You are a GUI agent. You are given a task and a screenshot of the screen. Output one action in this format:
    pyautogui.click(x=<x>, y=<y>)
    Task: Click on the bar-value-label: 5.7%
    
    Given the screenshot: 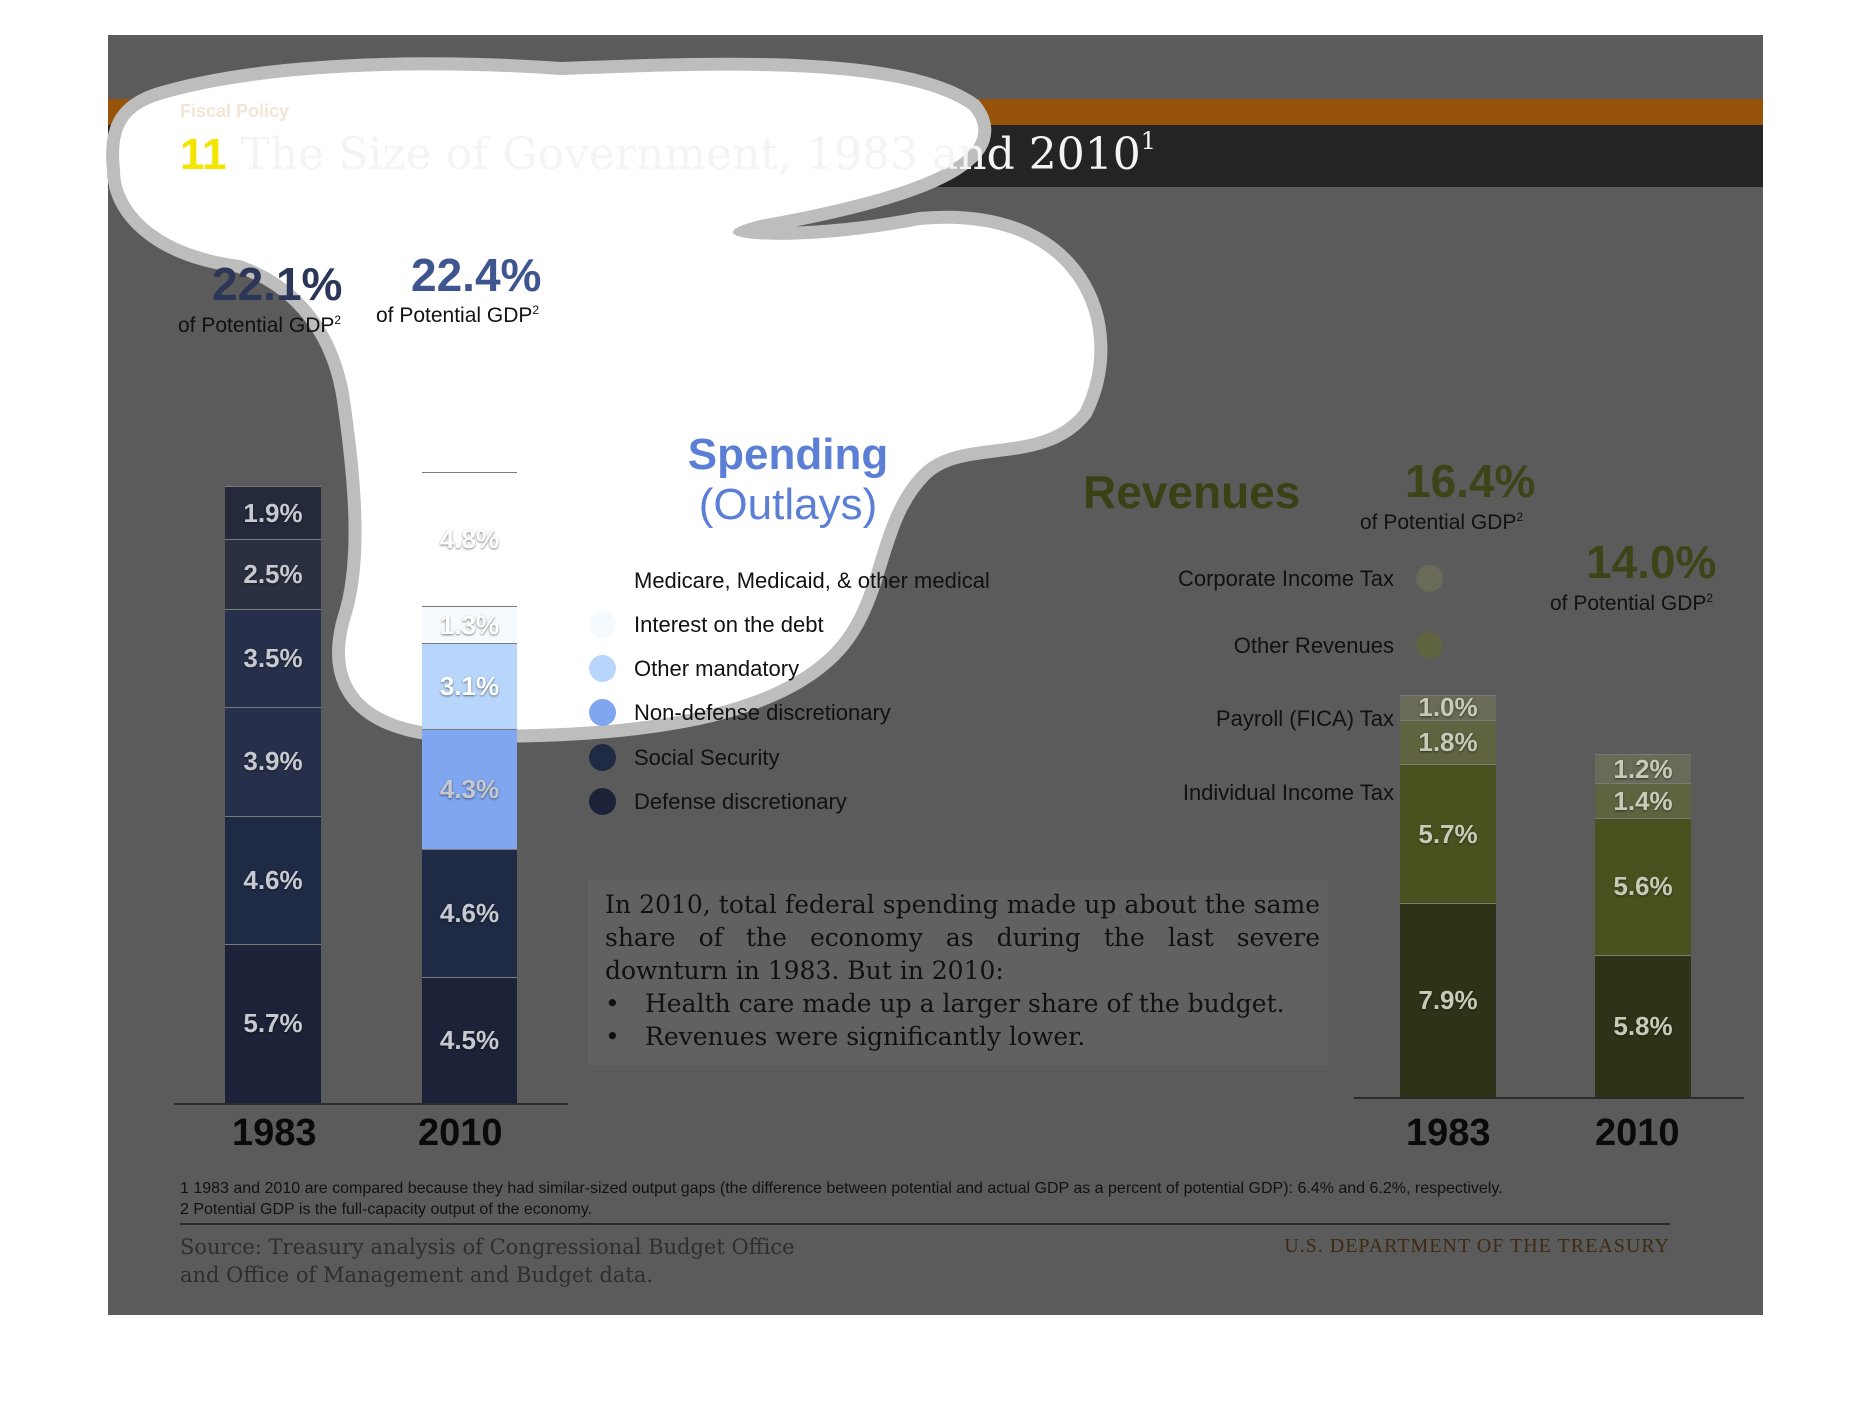 What is the action you would take?
    pyautogui.click(x=1448, y=833)
    